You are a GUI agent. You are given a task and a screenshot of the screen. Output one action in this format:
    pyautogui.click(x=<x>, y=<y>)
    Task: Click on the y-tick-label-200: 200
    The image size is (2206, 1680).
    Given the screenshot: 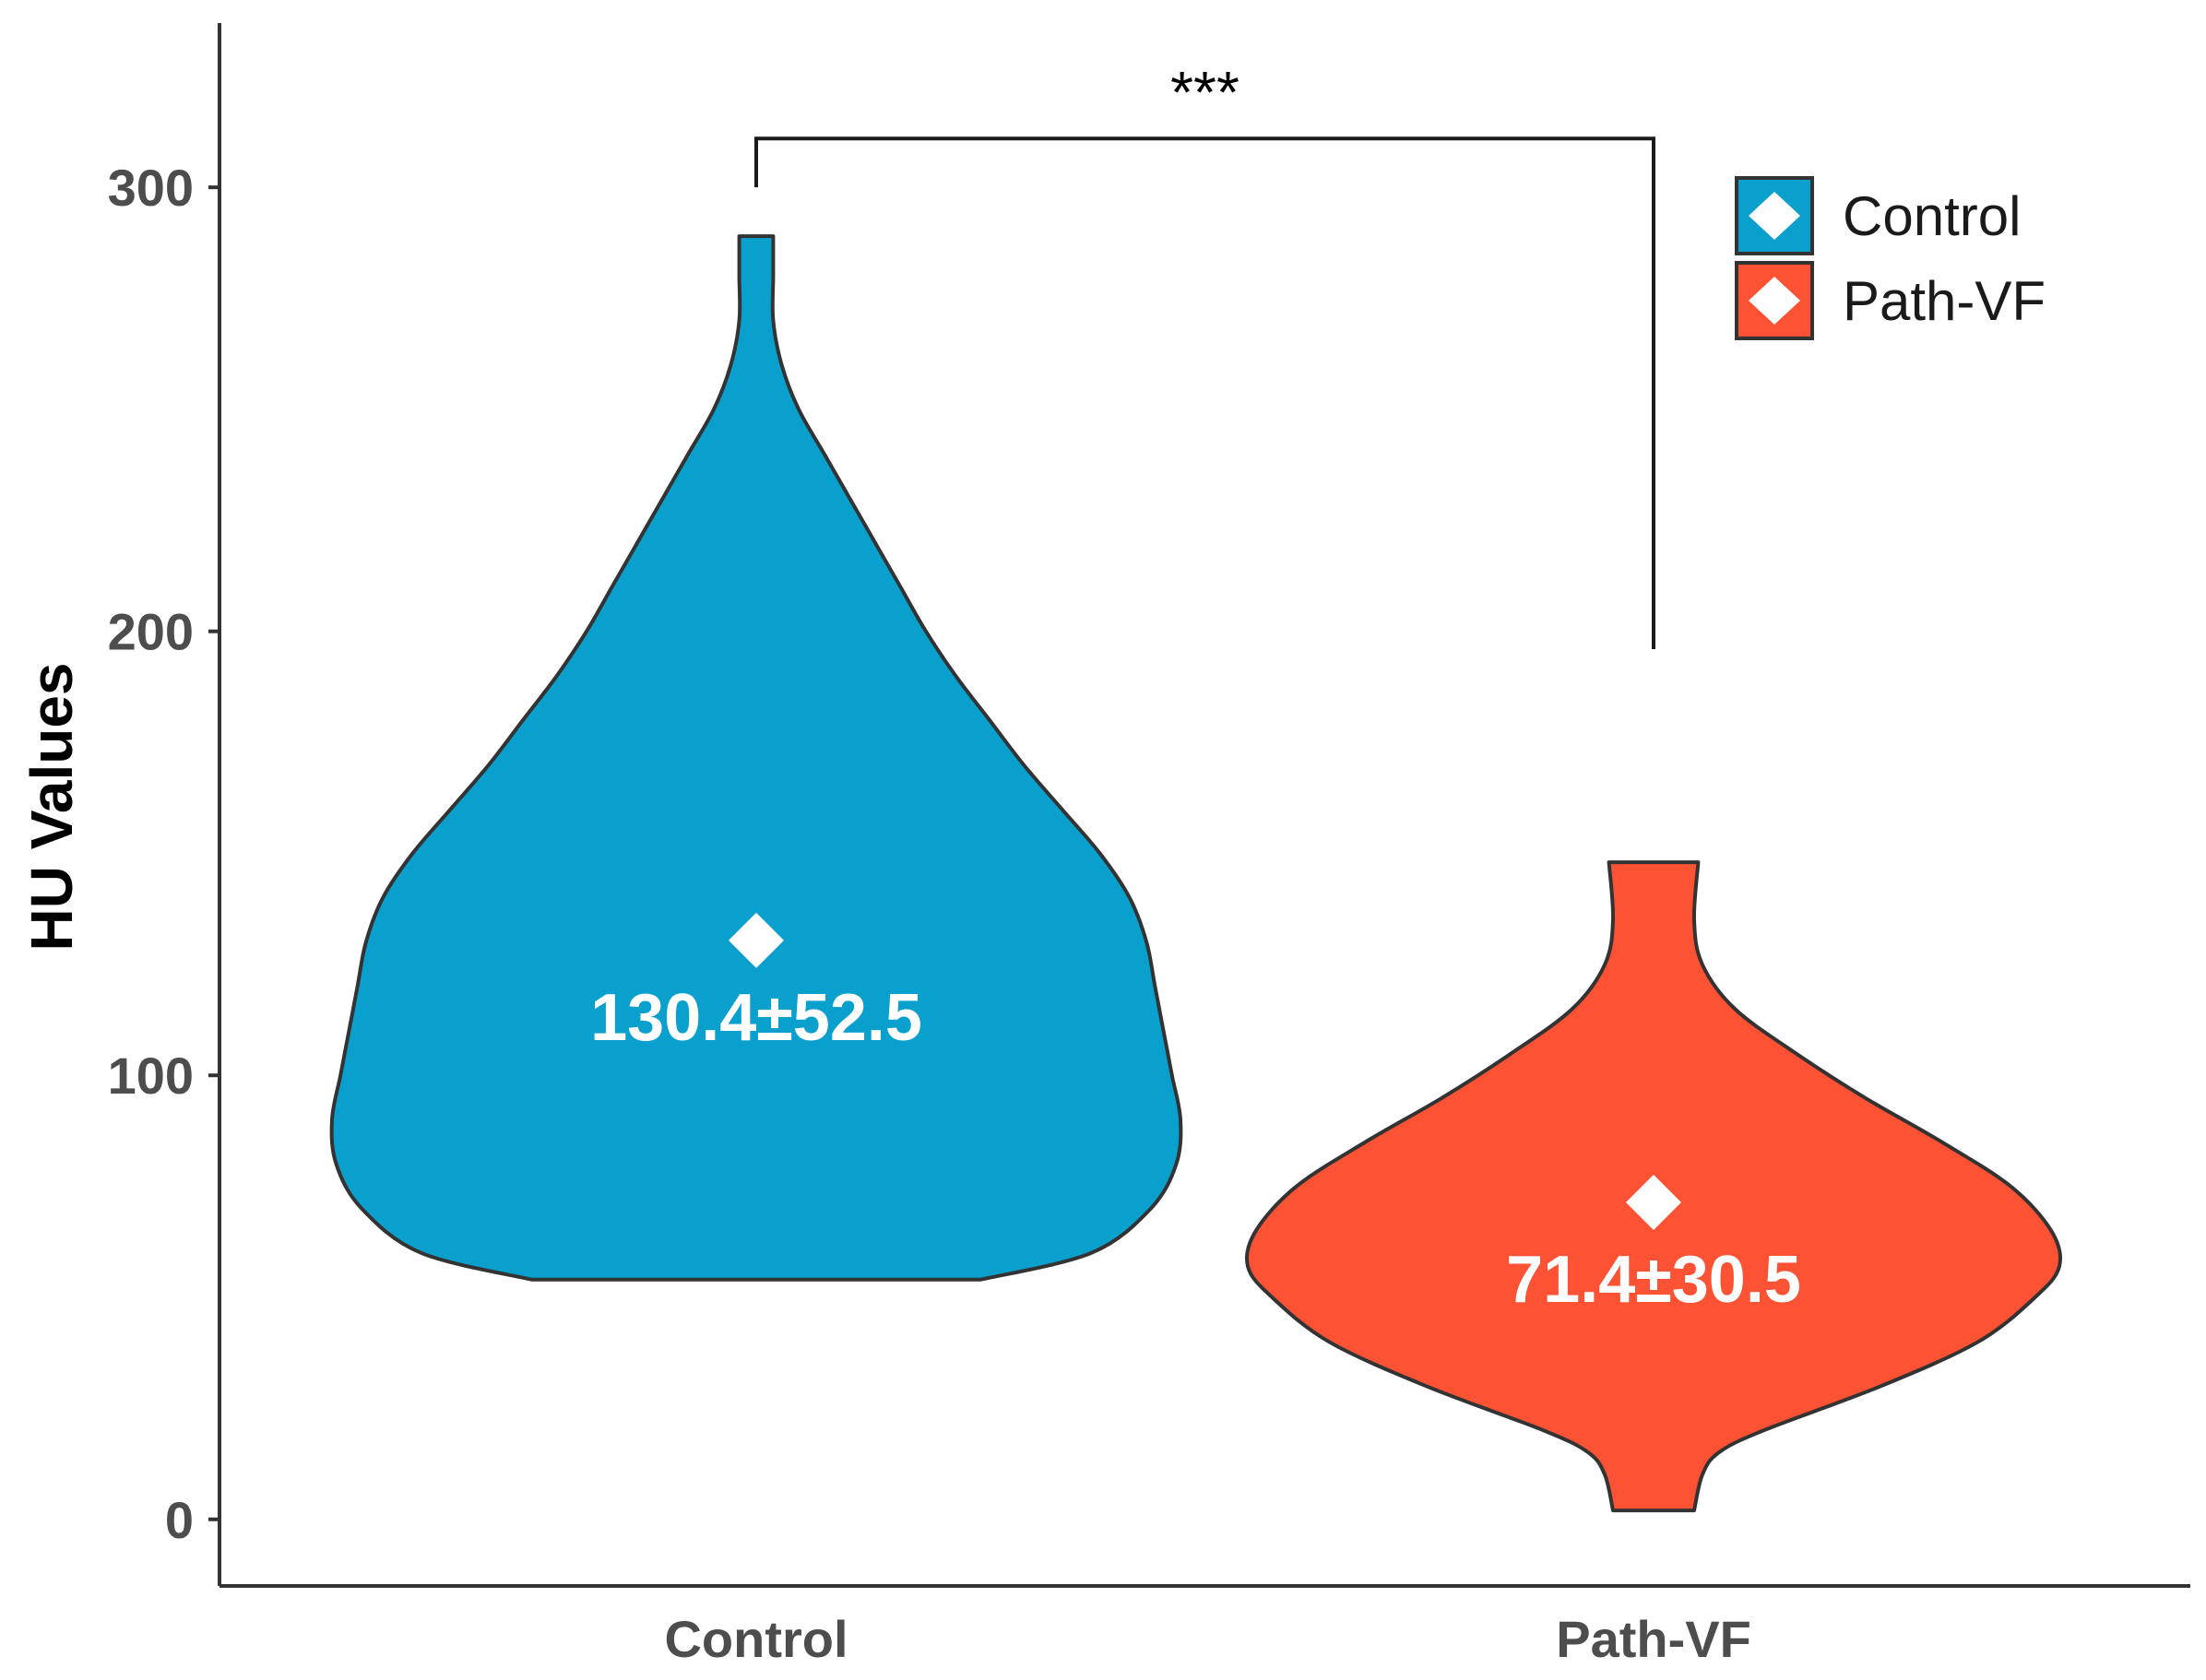 What is the action you would take?
    pyautogui.click(x=151, y=632)
    